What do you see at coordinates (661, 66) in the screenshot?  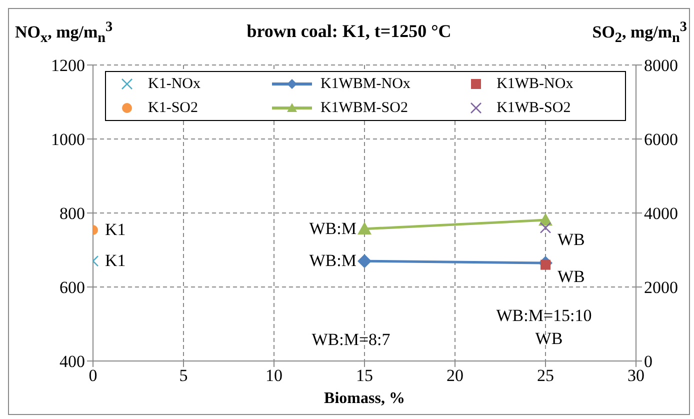 I see `y2-tick-label: 8000` at bounding box center [661, 66].